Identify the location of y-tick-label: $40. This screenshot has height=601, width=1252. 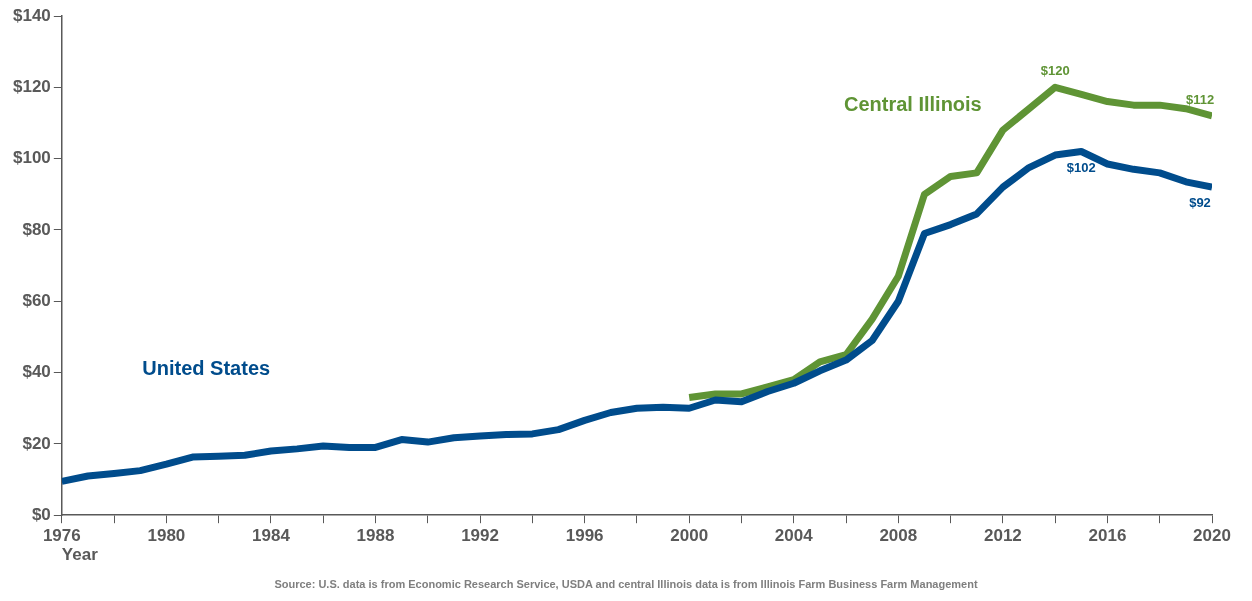
(36, 372).